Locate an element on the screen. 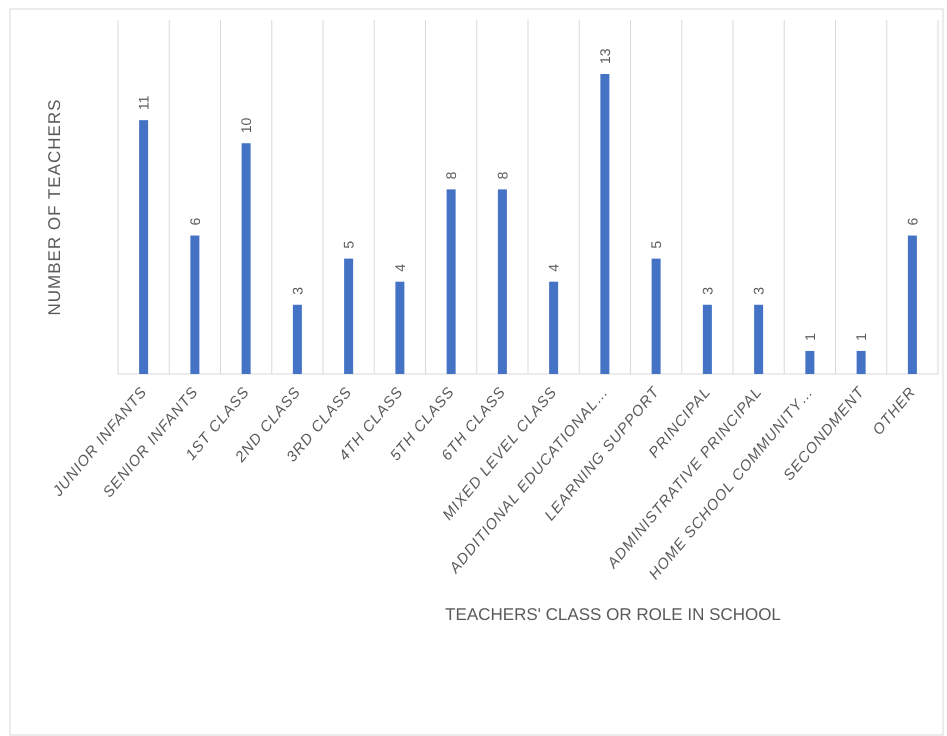  data-label: 13 is located at coordinates (604, 56).